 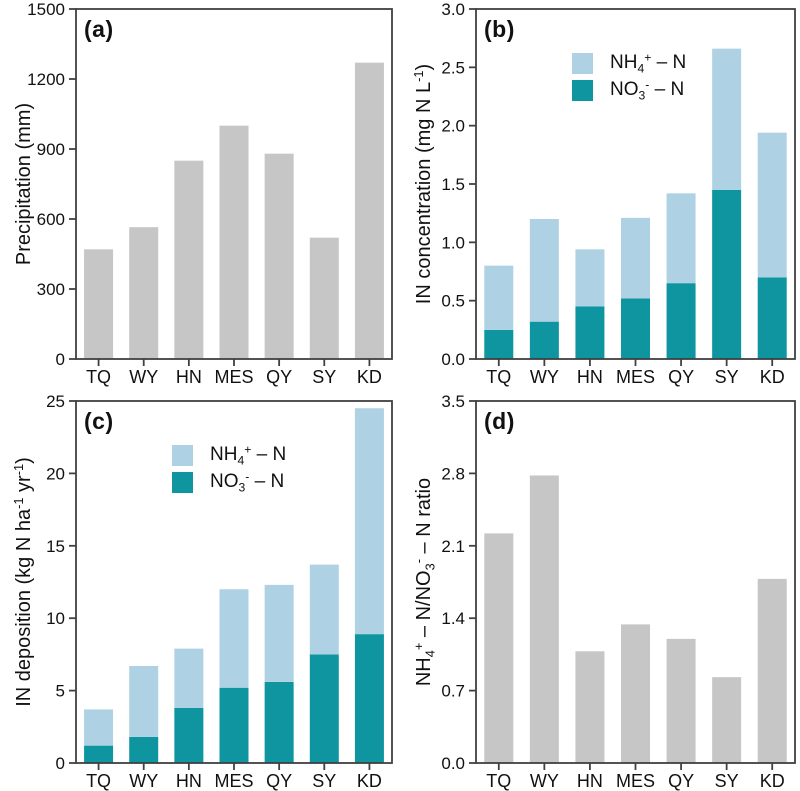 I want to click on bar-segment-nh4-MES, so click(x=234, y=638).